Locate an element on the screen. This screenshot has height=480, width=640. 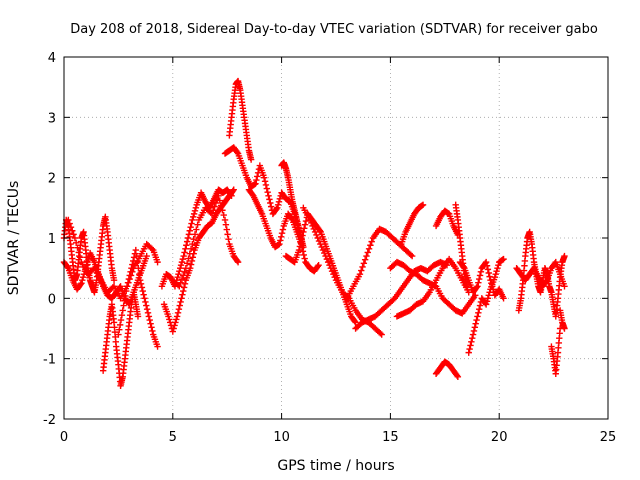
y-tick-label: -2 is located at coordinates (49, 420).